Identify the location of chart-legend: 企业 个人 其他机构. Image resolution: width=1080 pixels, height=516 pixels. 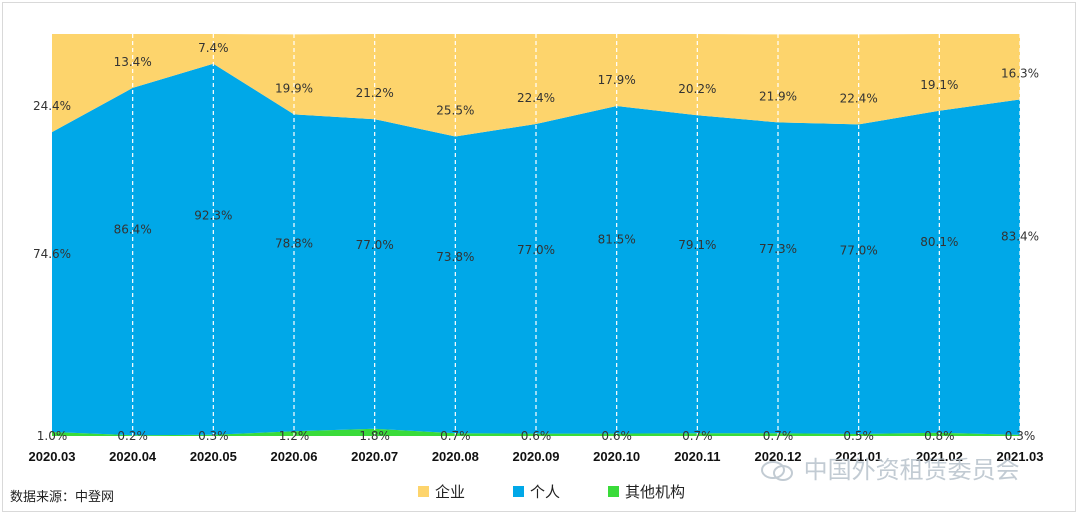
(551, 491).